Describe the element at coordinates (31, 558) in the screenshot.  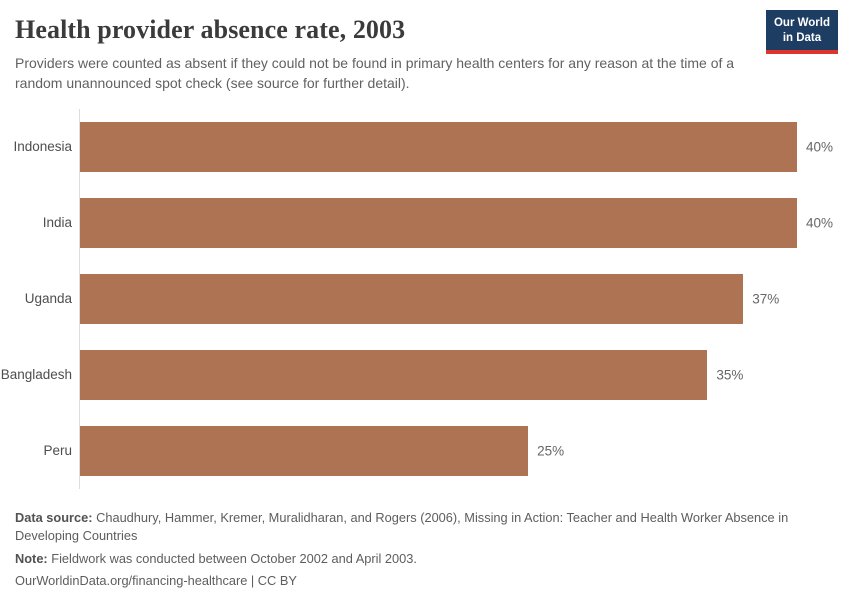
I see `note-label: Note:` at that location.